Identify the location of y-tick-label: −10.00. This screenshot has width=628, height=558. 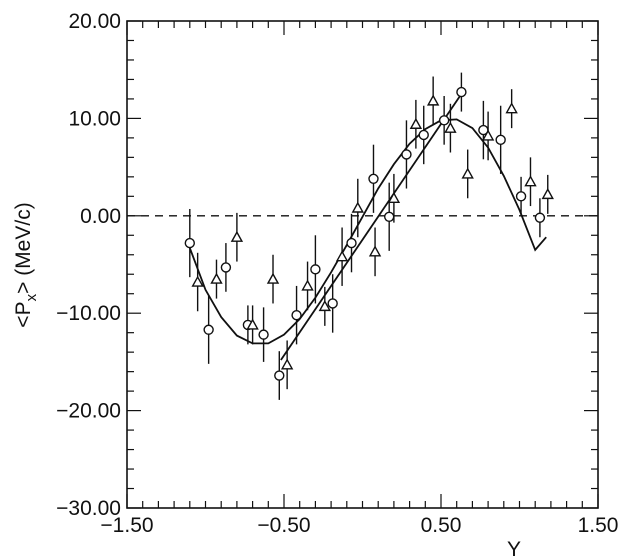
(88, 313).